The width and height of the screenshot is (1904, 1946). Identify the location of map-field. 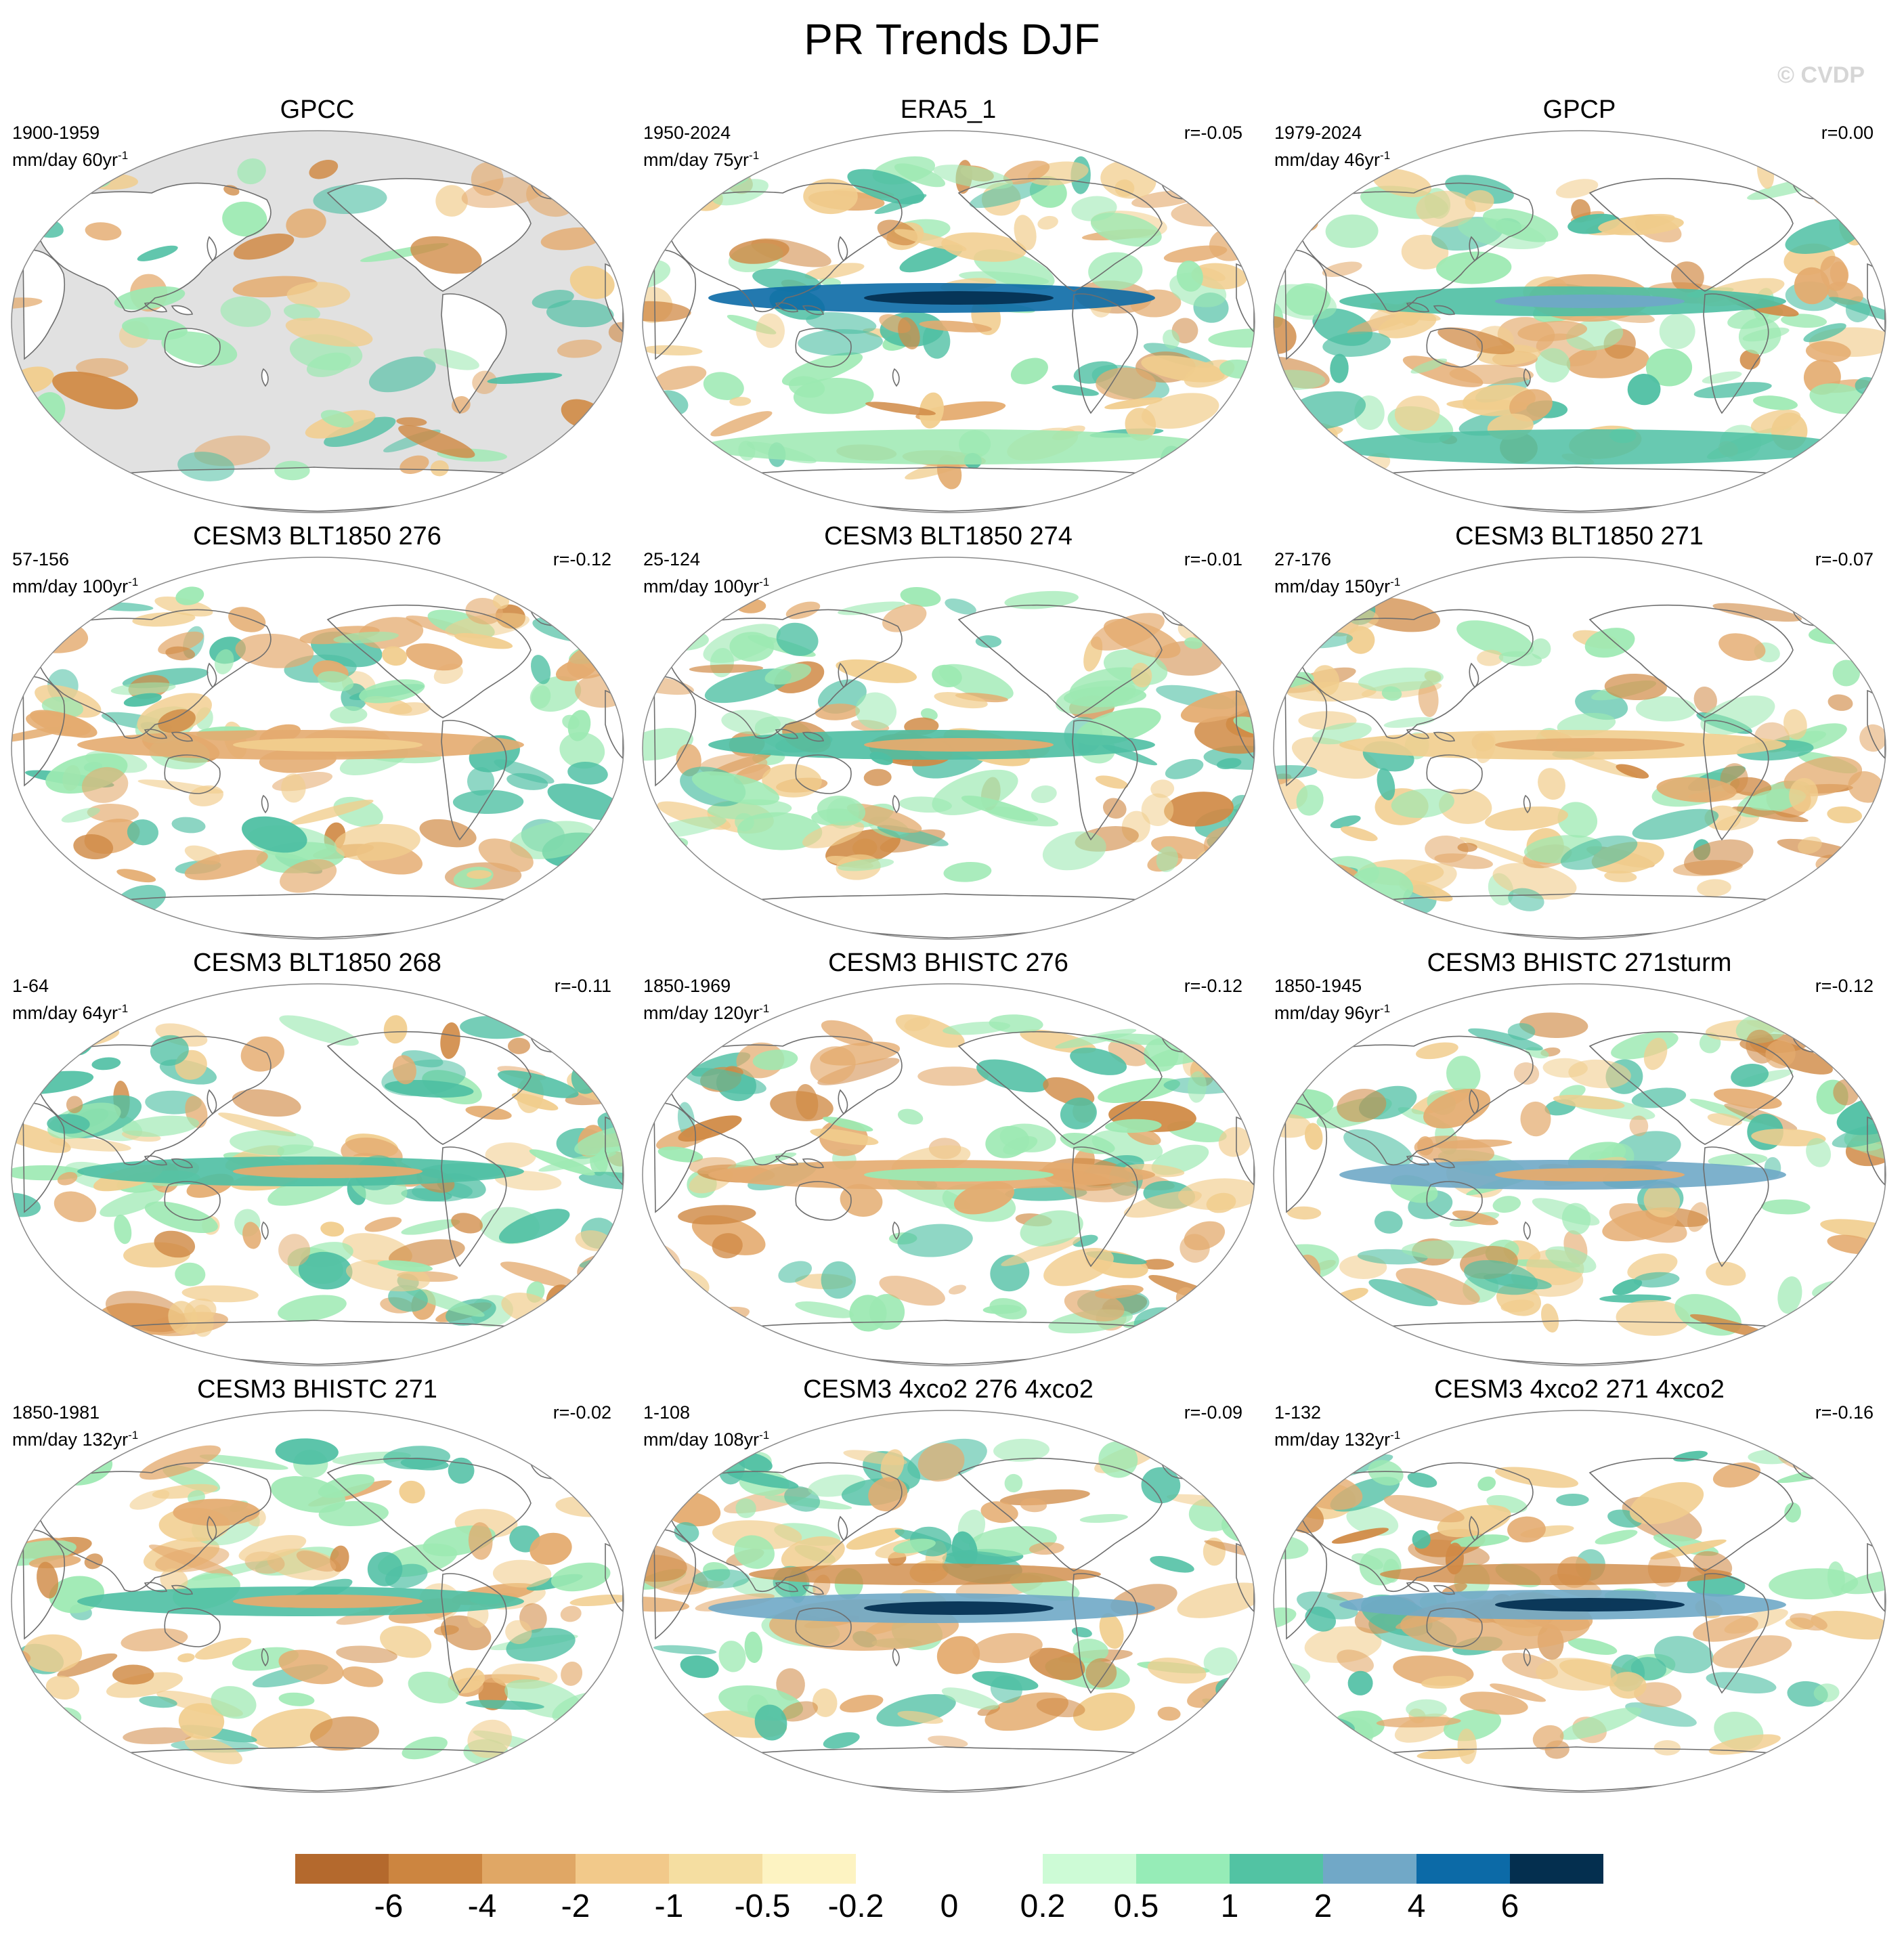
(949, 1601).